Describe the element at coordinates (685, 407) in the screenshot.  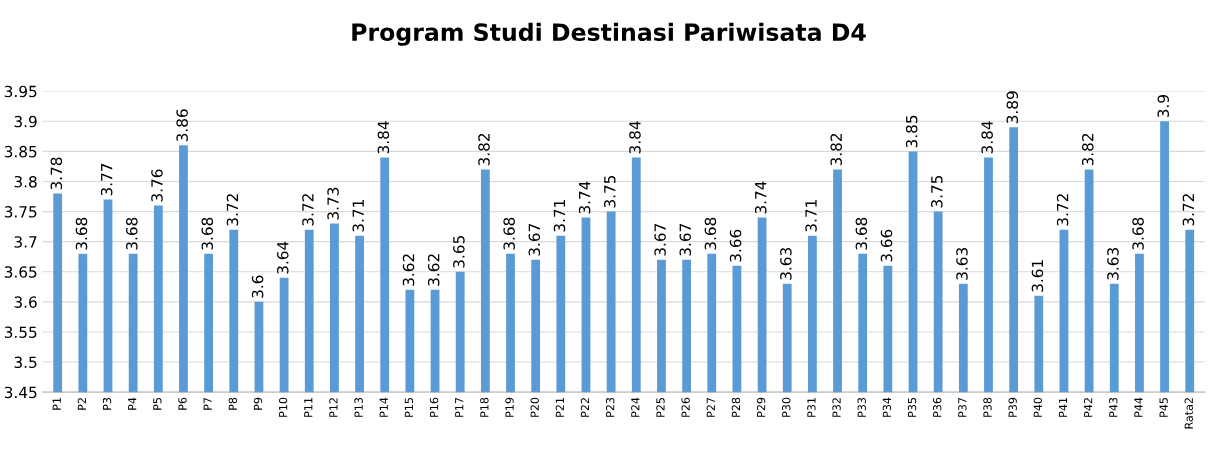
I see `x-tick-label: P26` at that location.